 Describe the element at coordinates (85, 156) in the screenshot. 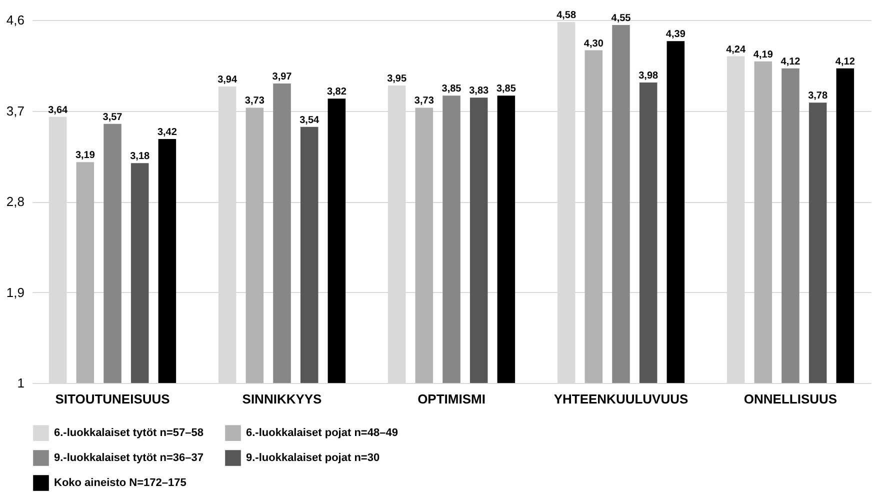

I see `data-label: 3,19` at that location.